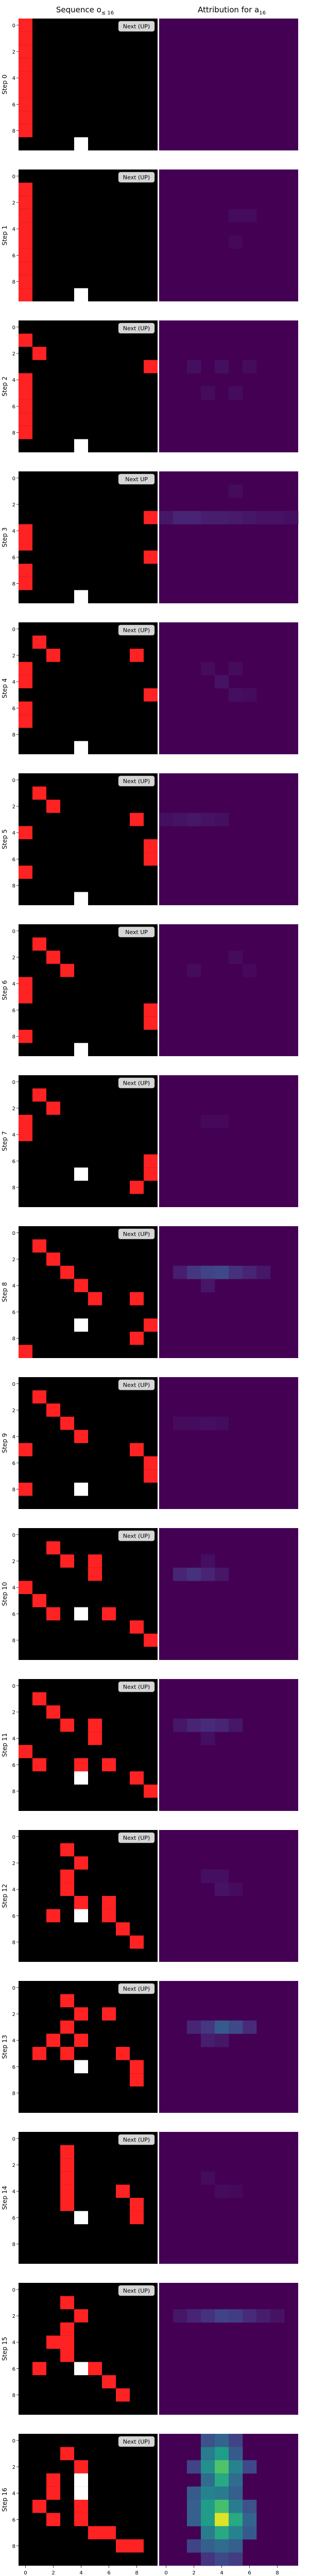 The width and height of the screenshot is (309, 2576). Describe the element at coordinates (13, 2343) in the screenshot. I see `y-tick-label: 4` at that location.